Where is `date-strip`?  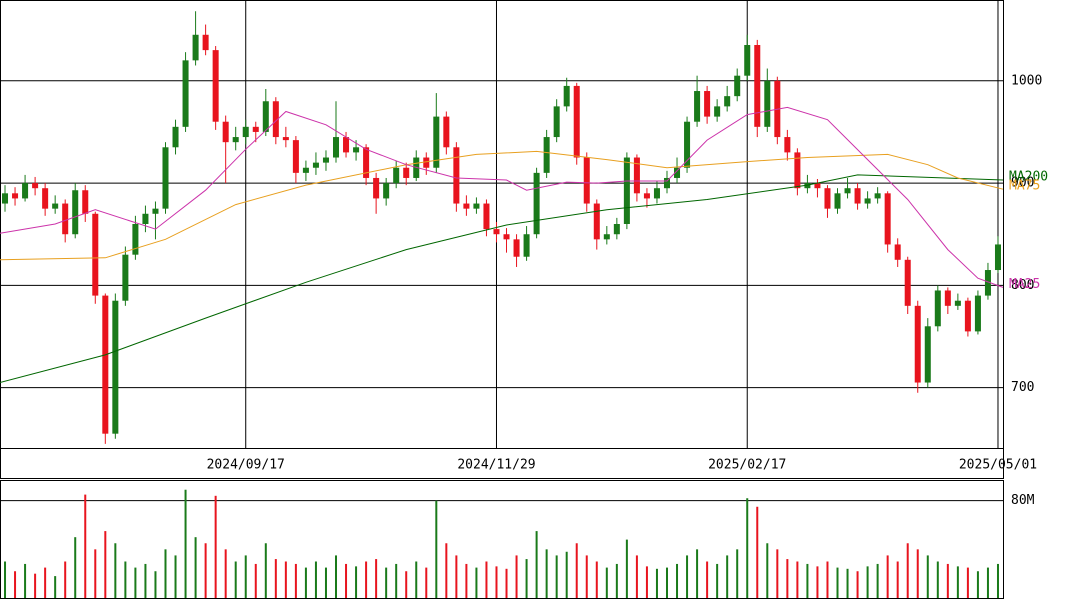 date-strip is located at coordinates (502, 463).